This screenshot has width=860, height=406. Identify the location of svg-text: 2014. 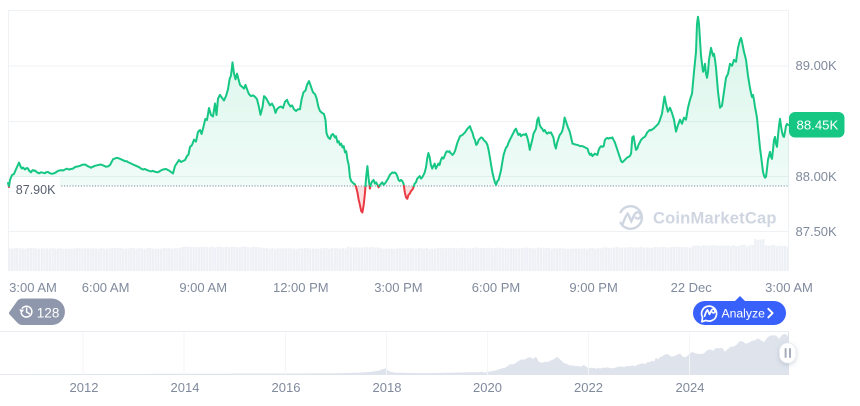
(185, 387).